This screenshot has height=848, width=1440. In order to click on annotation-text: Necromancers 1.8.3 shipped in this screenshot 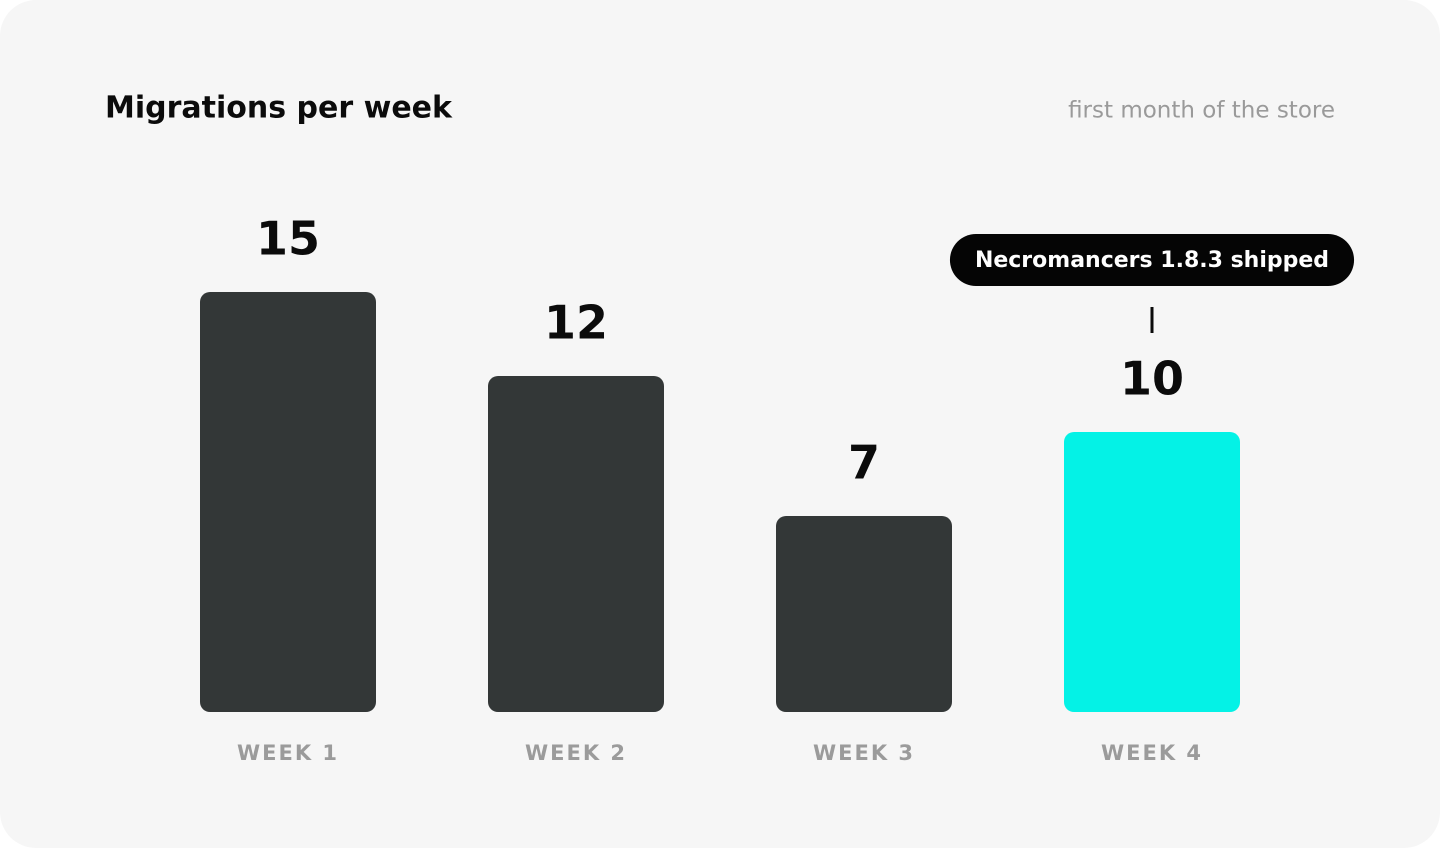, I will do `click(1152, 260)`.